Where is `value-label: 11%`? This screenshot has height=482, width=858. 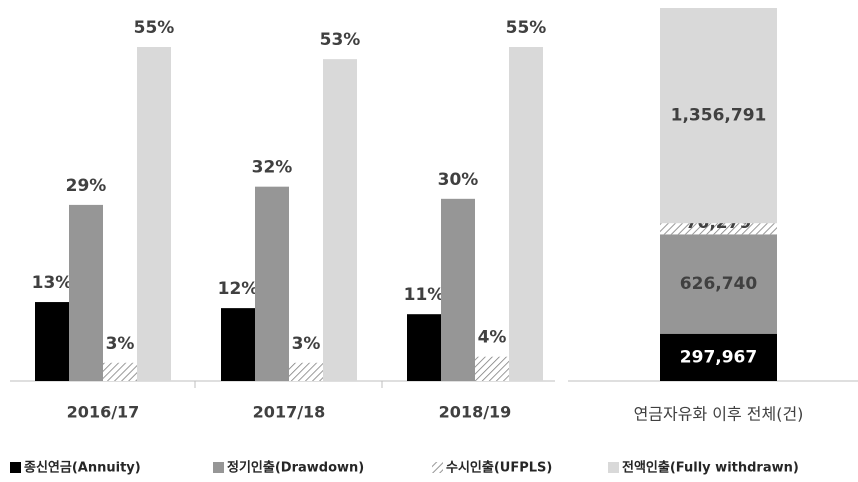 value-label: 11% is located at coordinates (424, 295).